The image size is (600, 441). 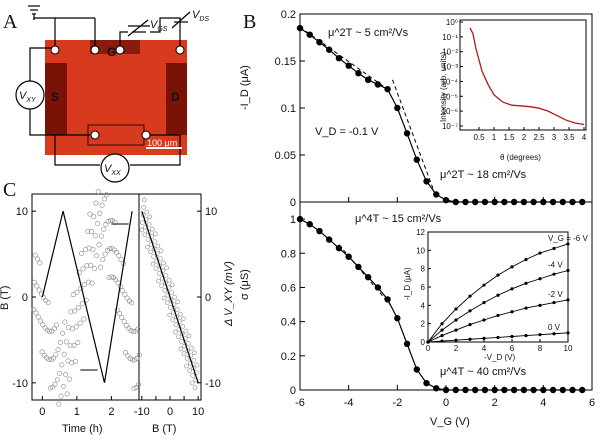 I want to click on c-left-xtick-label: 2, so click(x=111, y=412).